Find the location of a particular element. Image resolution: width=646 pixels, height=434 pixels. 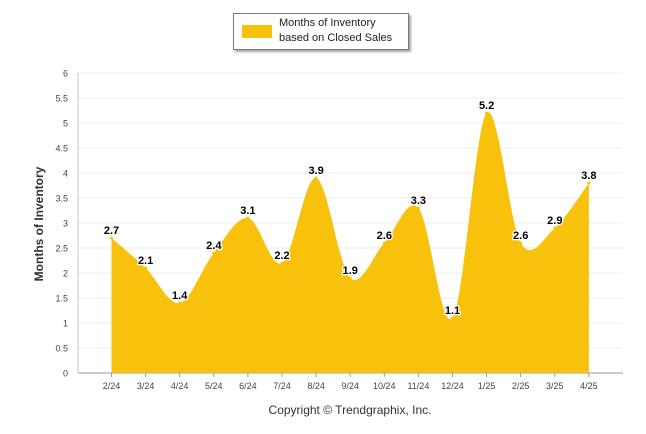

copyright-credit: Copyright © Trendgraphix, Inc. is located at coordinates (350, 410).